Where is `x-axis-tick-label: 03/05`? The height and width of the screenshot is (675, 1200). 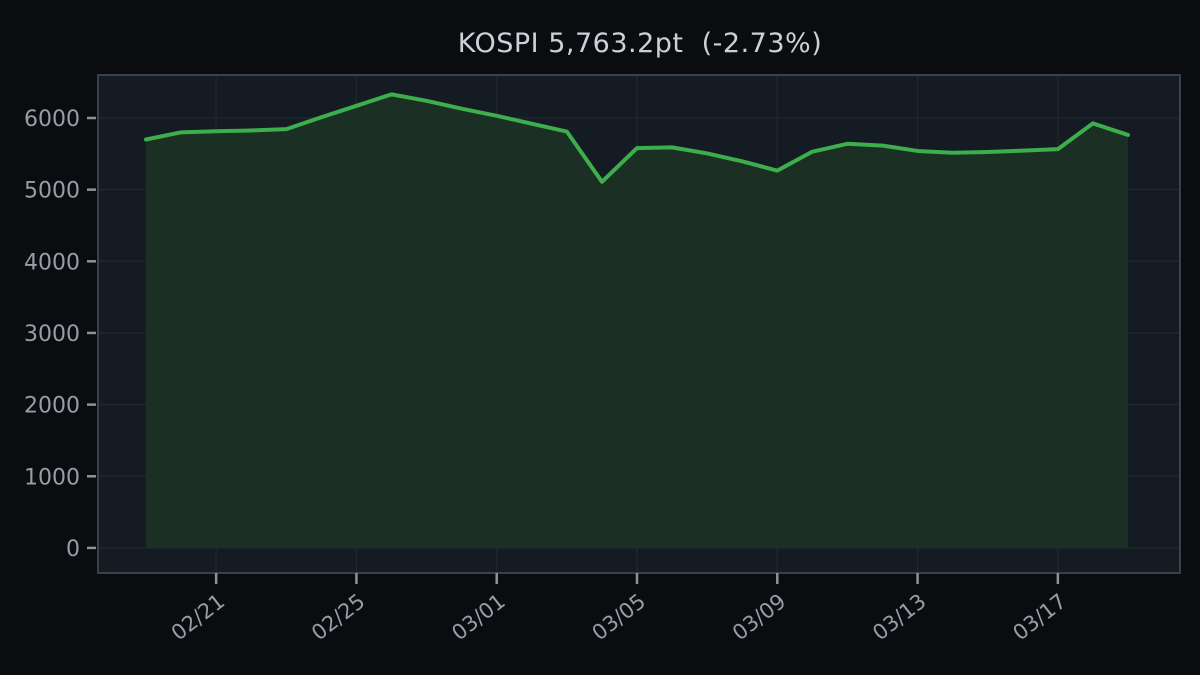
x-axis-tick-label: 03/05 is located at coordinates (619, 617).